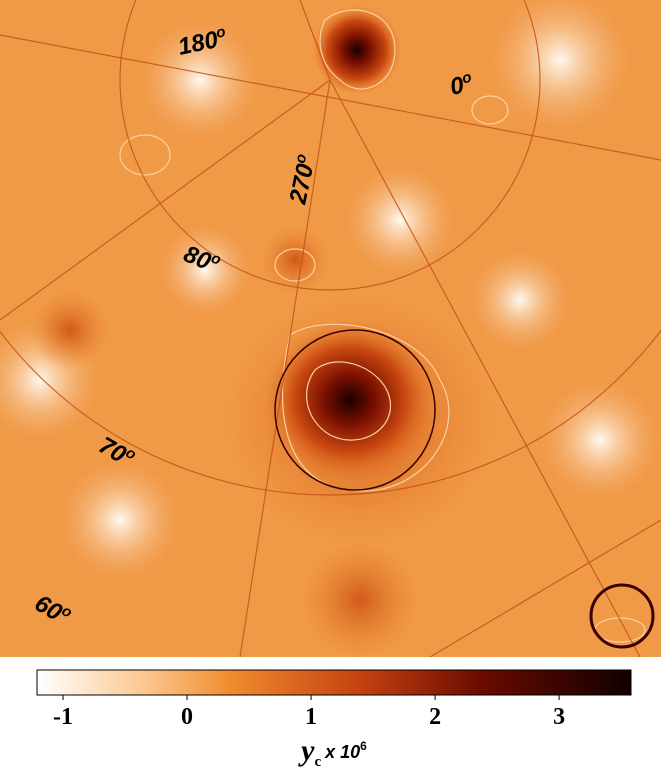 This screenshot has width=661, height=772. I want to click on tick-label: 0, so click(187, 717).